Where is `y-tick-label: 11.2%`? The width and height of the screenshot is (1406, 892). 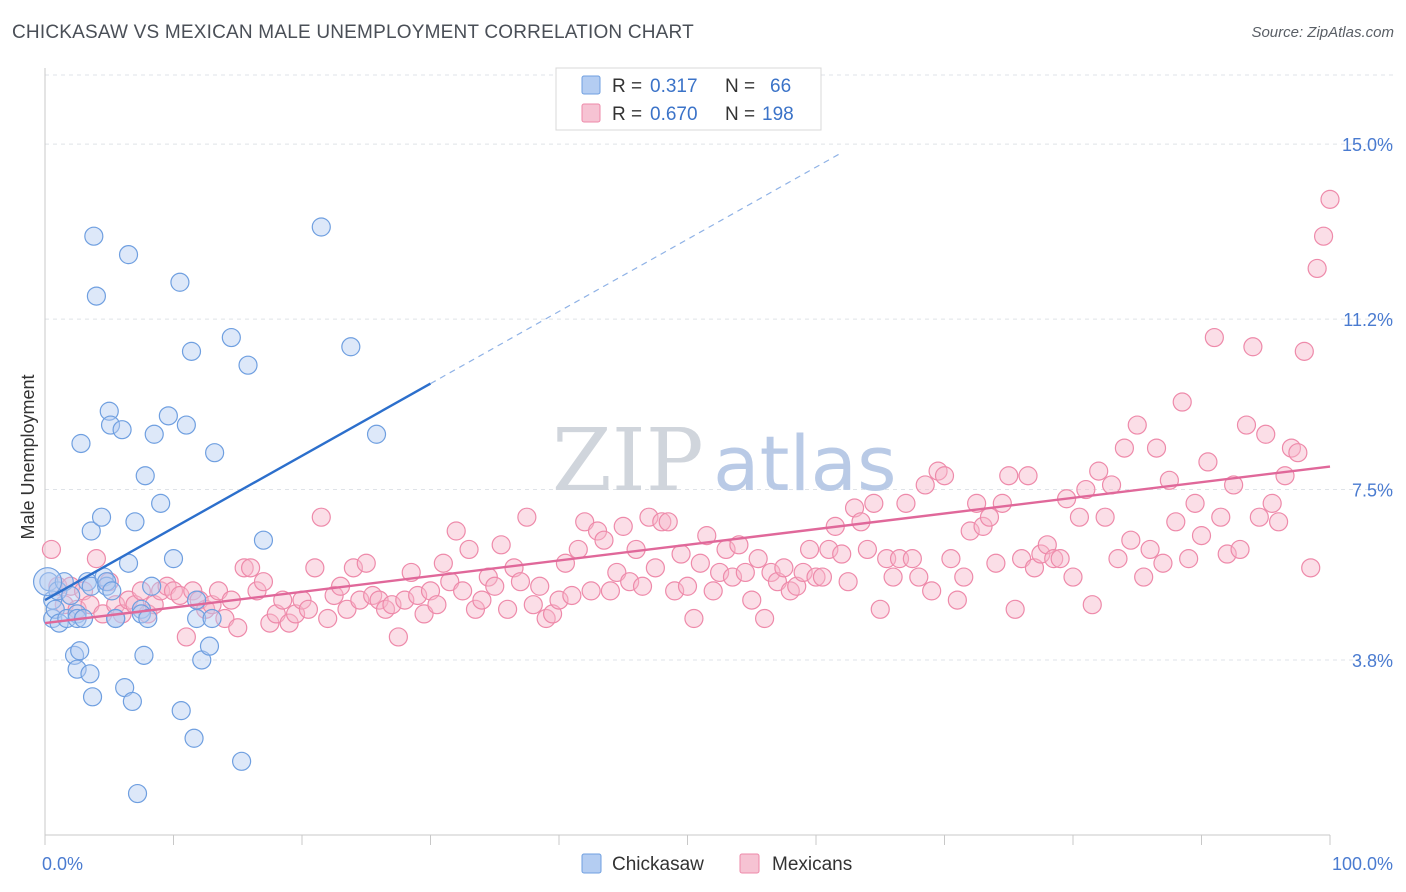 y-tick-label: 11.2% is located at coordinates (1368, 320).